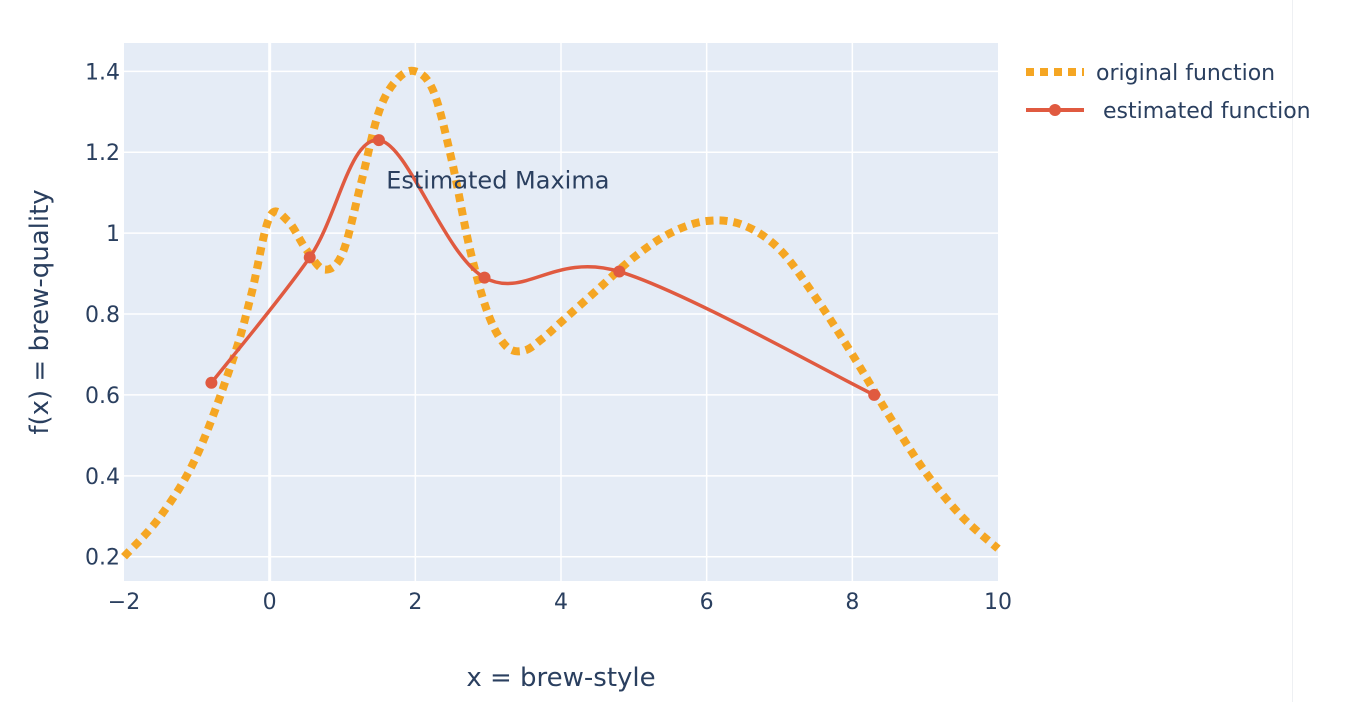  Describe the element at coordinates (102, 153) in the screenshot. I see `y-tick-label: 1.2` at that location.